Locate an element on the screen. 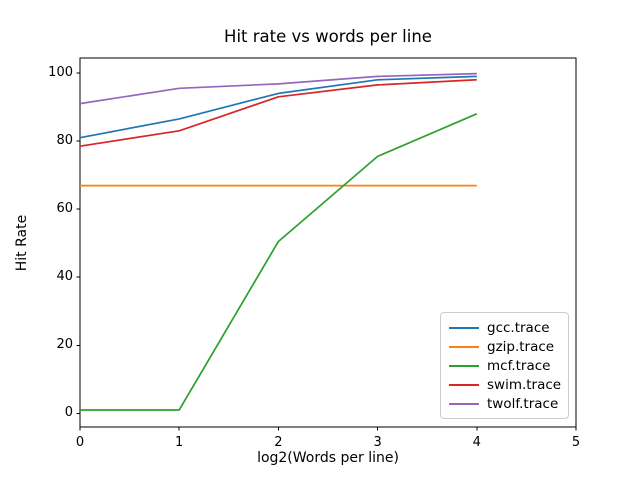 Image resolution: width=640 pixels, height=480 pixels. x-tick-label: 0 is located at coordinates (80, 442).